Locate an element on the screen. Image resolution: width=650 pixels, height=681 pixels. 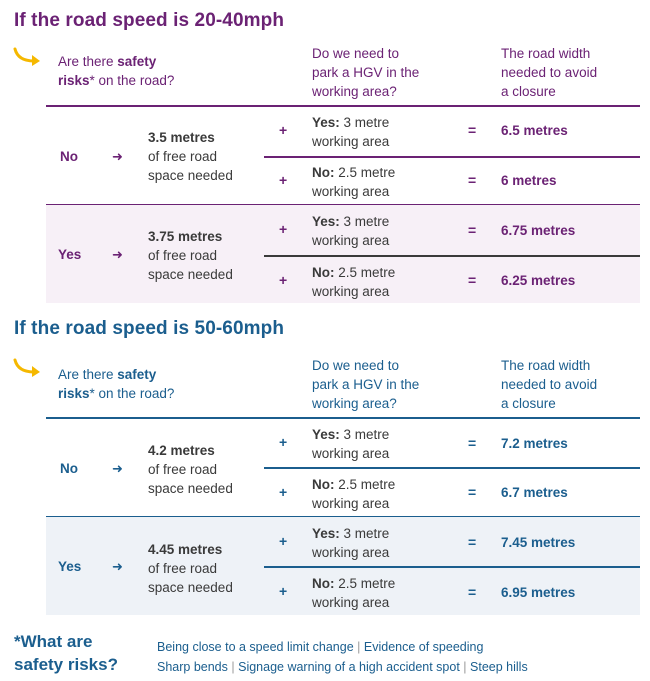
road-width-result: 6.7 metres is located at coordinates (534, 492).